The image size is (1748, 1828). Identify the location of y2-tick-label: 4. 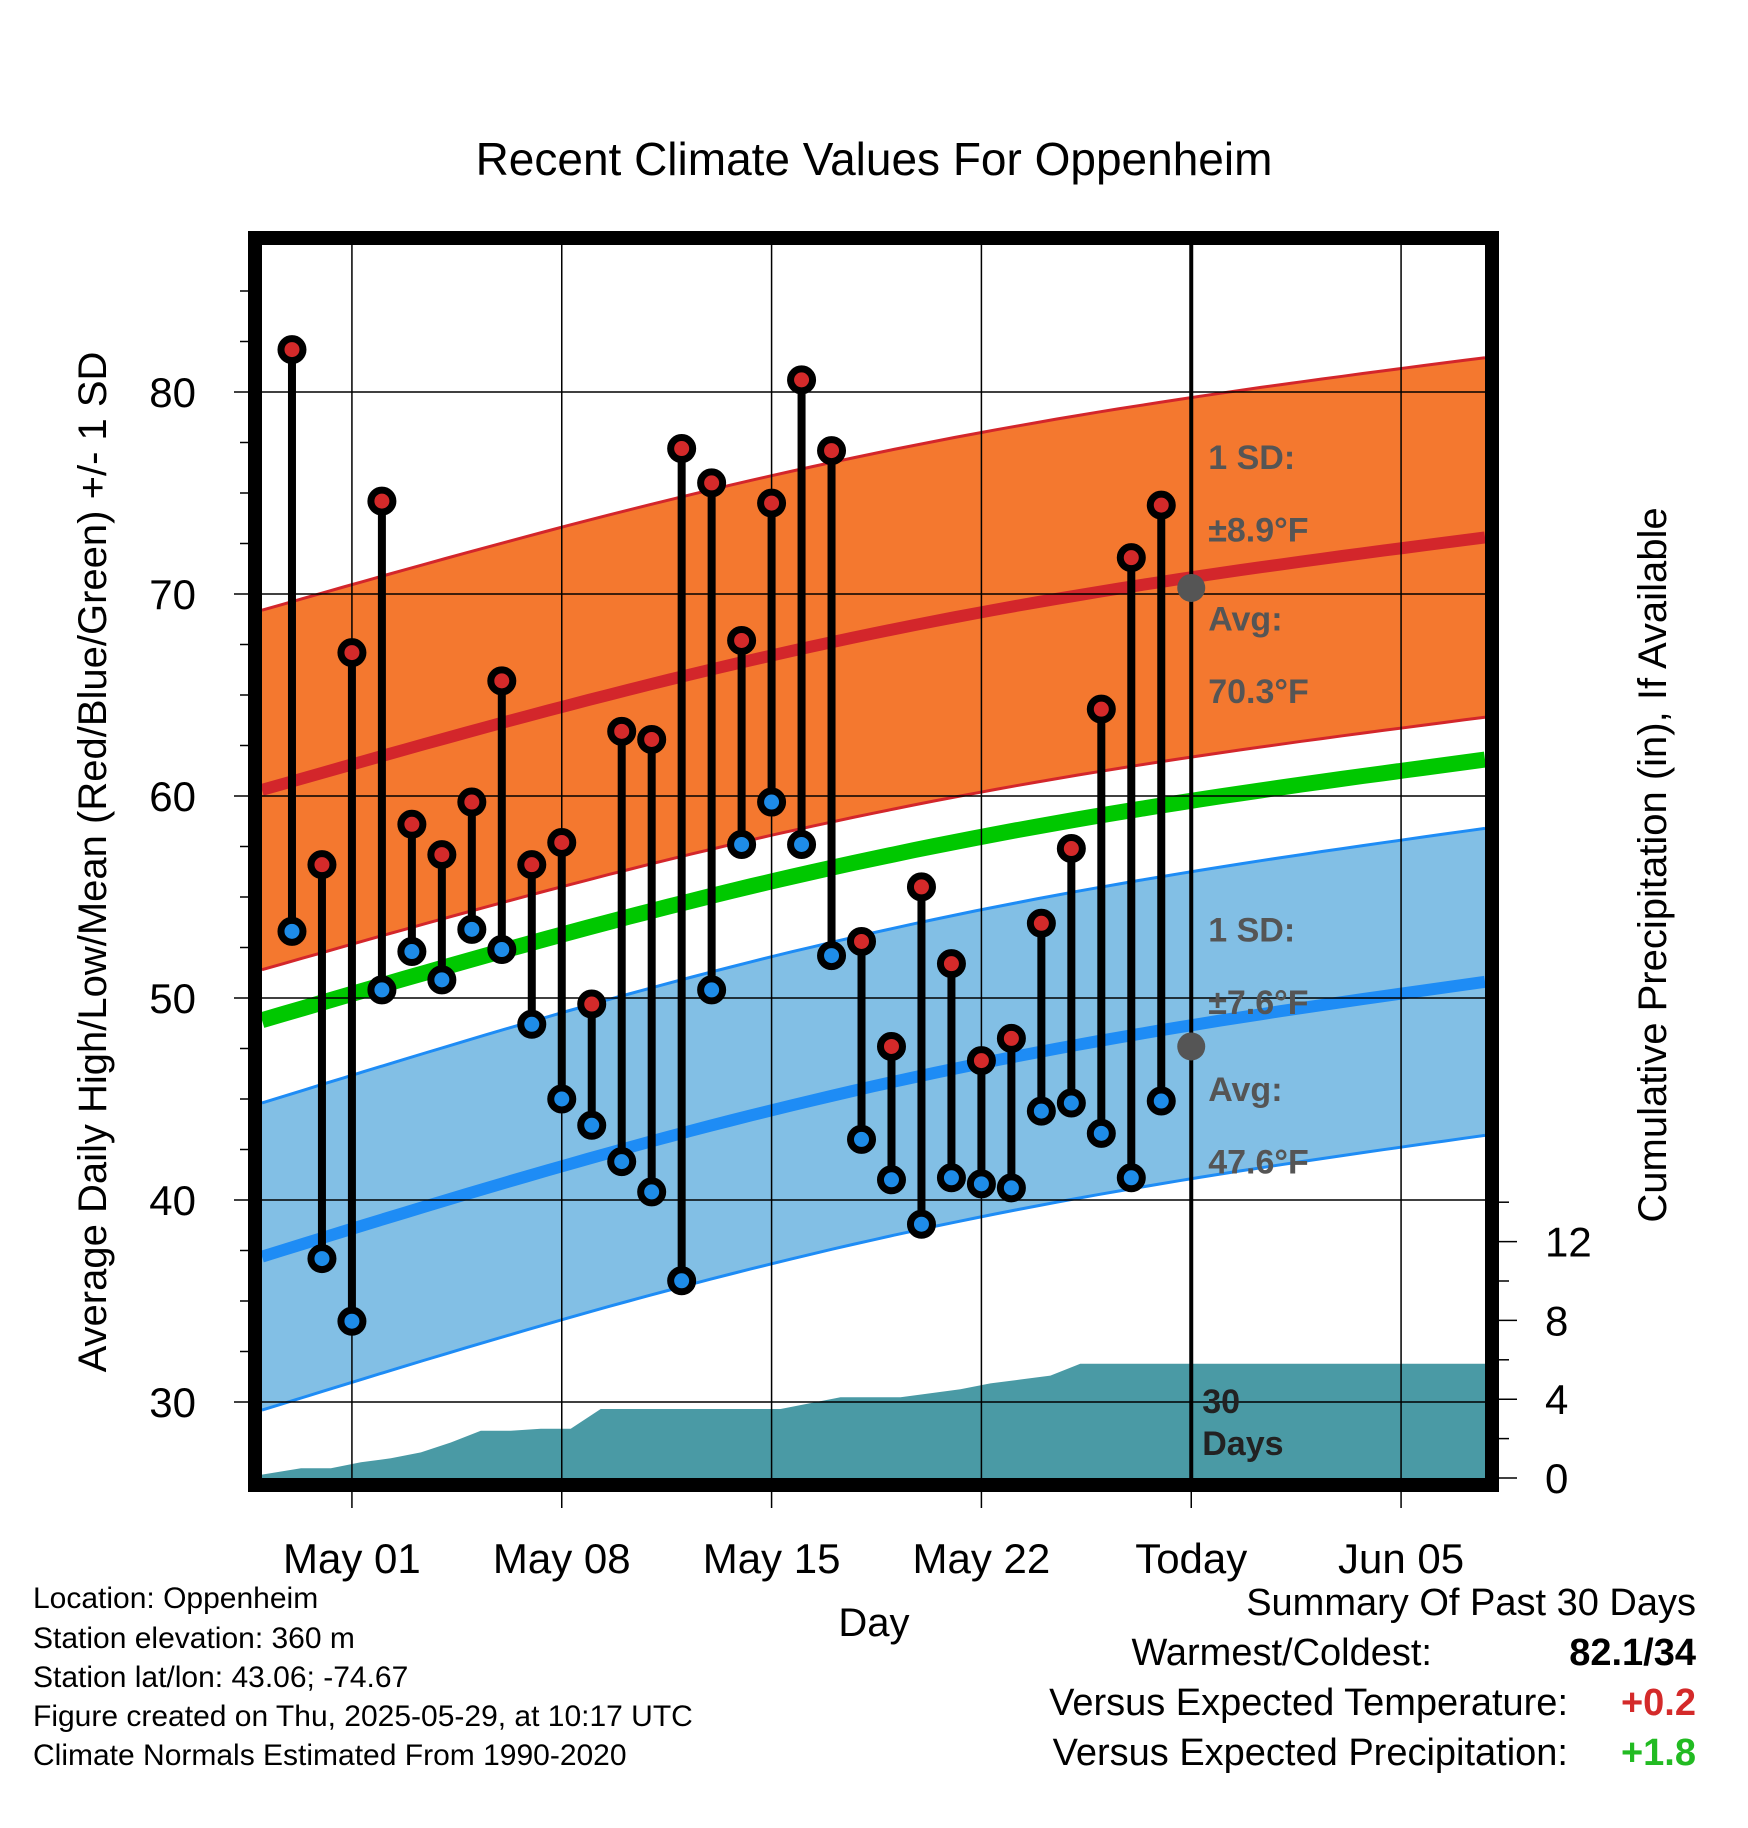
(1556, 1399).